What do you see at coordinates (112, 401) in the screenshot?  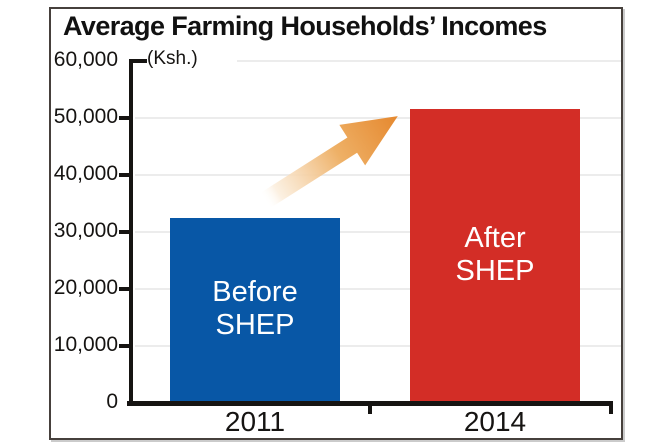 I see `y-tick-label: 0` at bounding box center [112, 401].